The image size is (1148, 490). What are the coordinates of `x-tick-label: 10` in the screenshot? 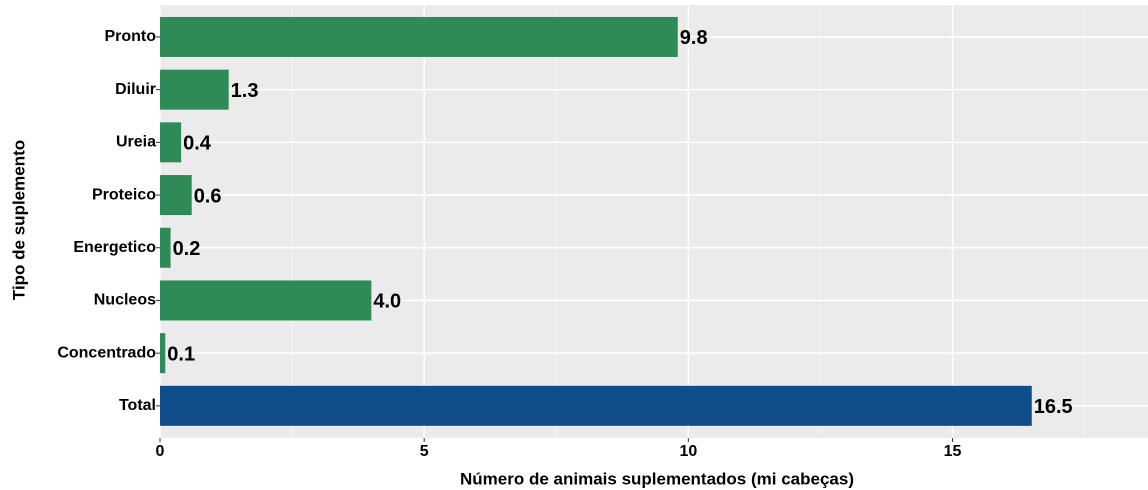 It's located at (688, 451).